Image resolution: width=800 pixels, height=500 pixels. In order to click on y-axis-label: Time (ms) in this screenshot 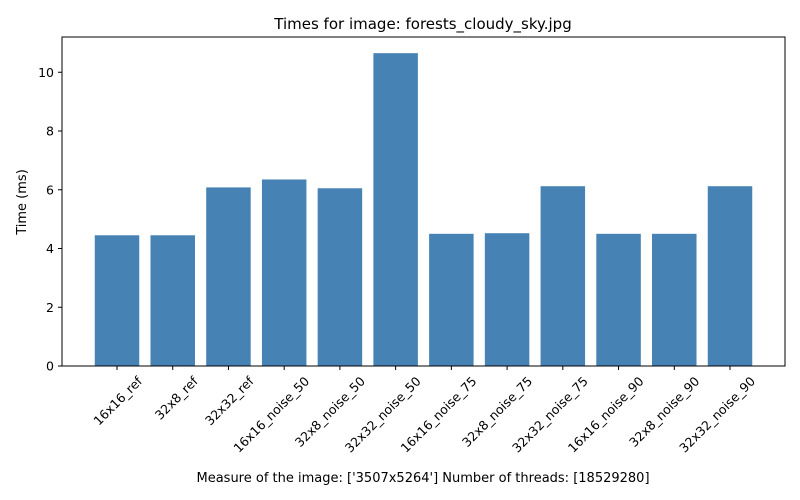, I will do `click(22, 202)`.